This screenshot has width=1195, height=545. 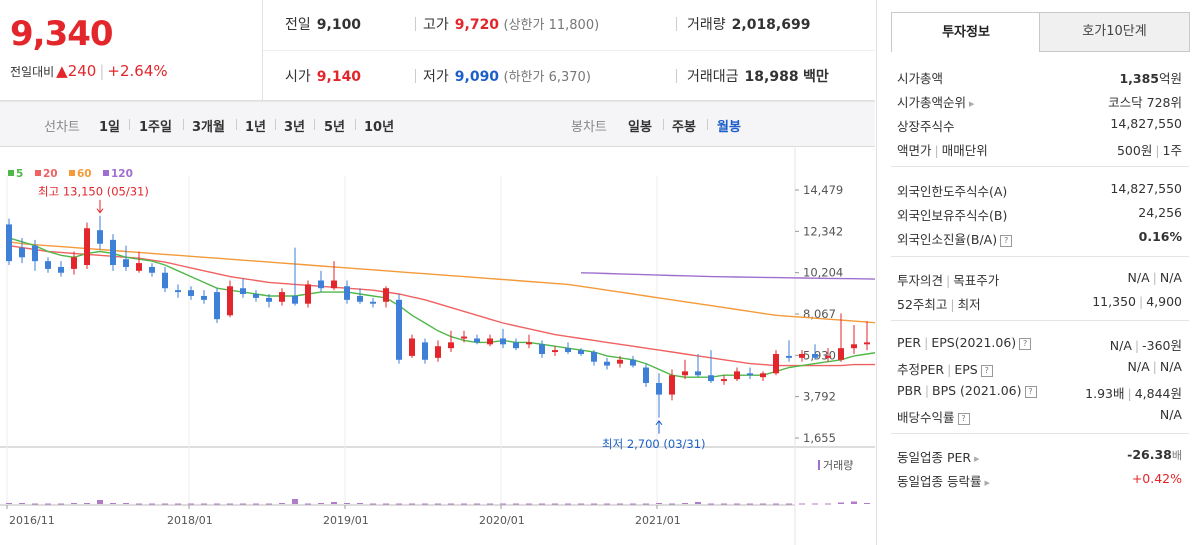 What do you see at coordinates (100, 211) in the screenshot?
I see `max-arrow-head-icon` at bounding box center [100, 211].